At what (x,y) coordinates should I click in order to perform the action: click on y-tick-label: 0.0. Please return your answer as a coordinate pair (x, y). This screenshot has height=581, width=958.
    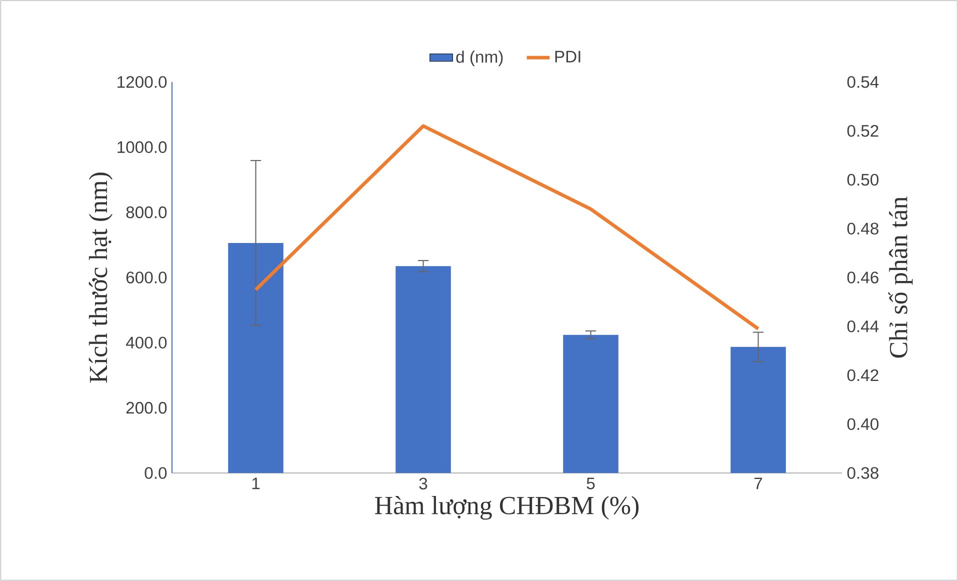
    Looking at the image, I should click on (155, 473).